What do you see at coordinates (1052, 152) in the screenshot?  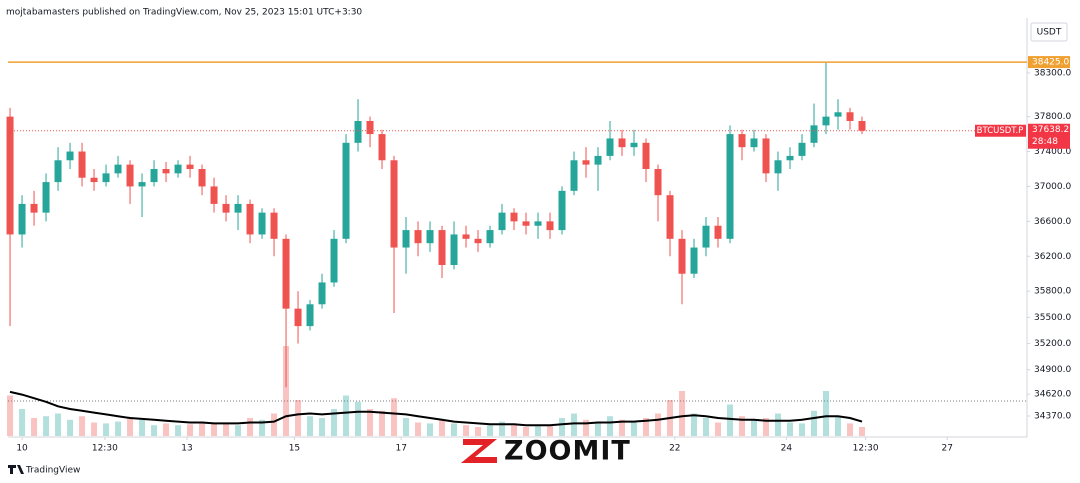 I see `y-tick-label: 37400.0` at bounding box center [1052, 152].